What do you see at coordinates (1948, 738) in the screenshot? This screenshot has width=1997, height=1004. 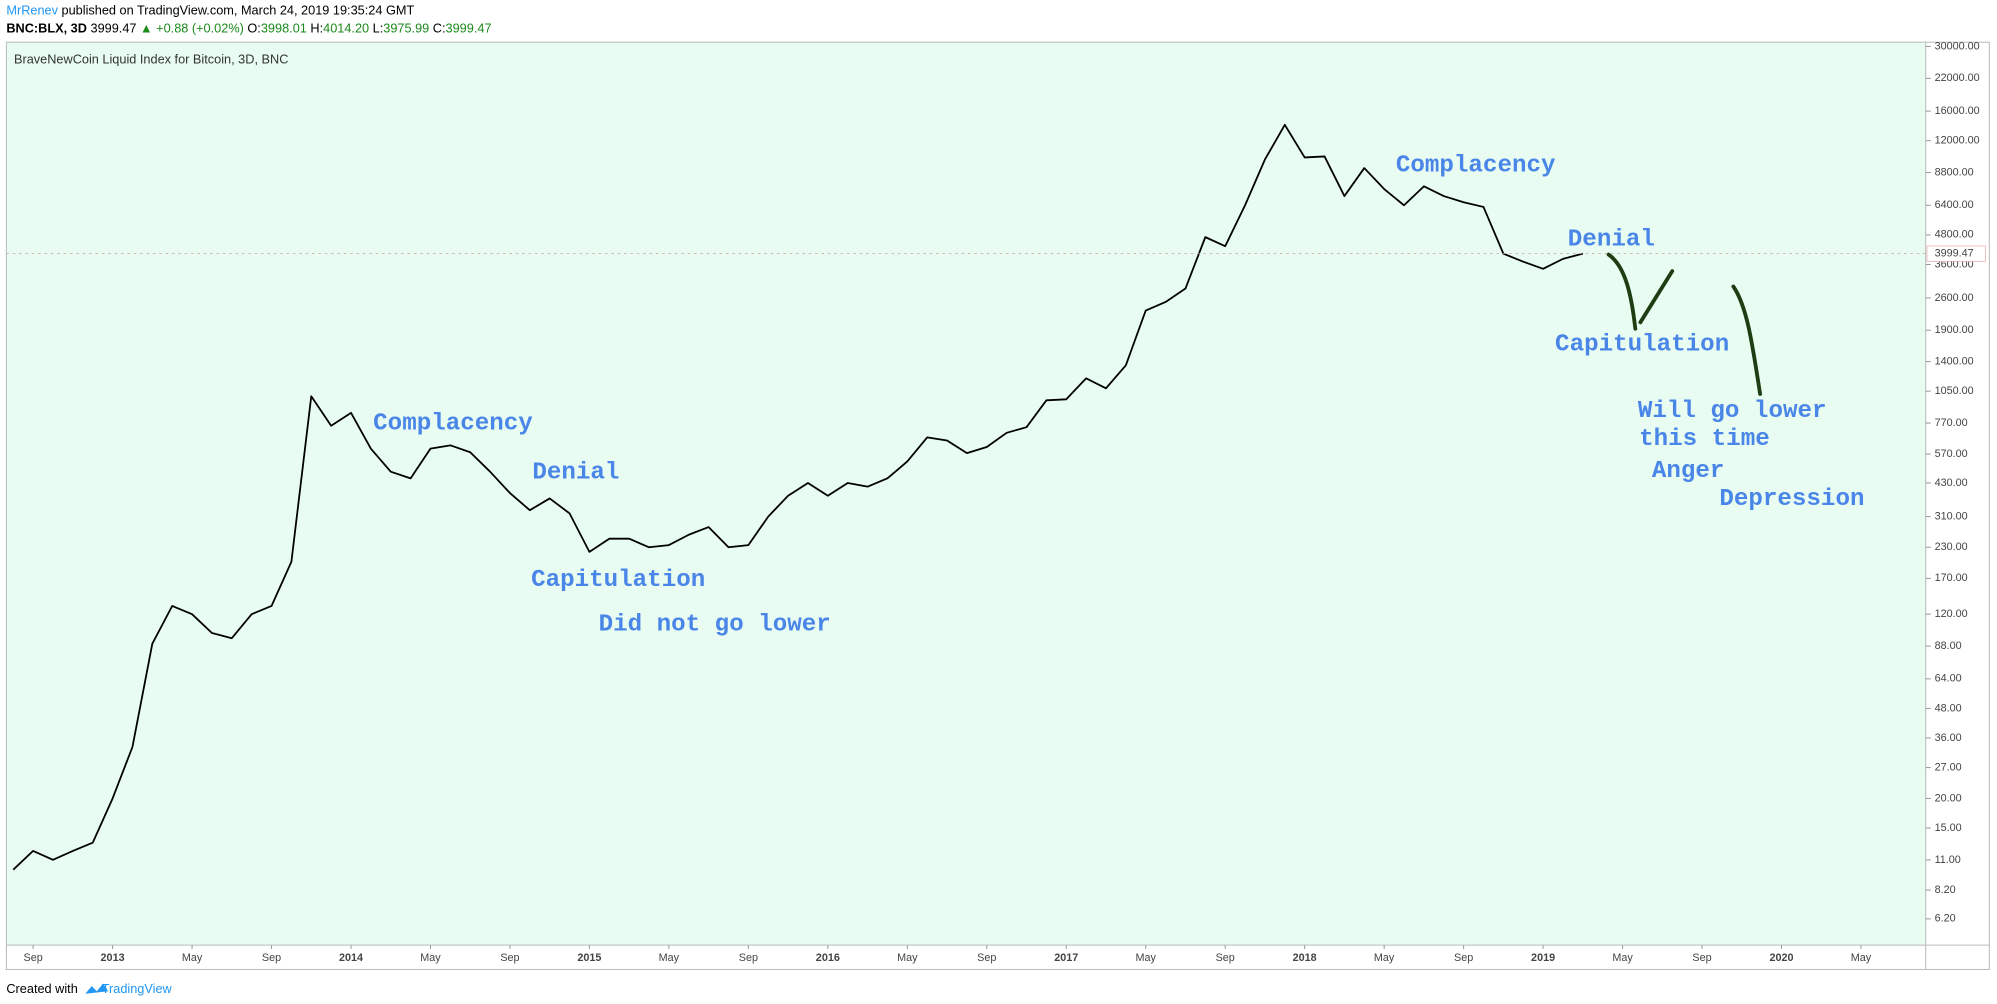 I see `y-tick-label: 36.00` at bounding box center [1948, 738].